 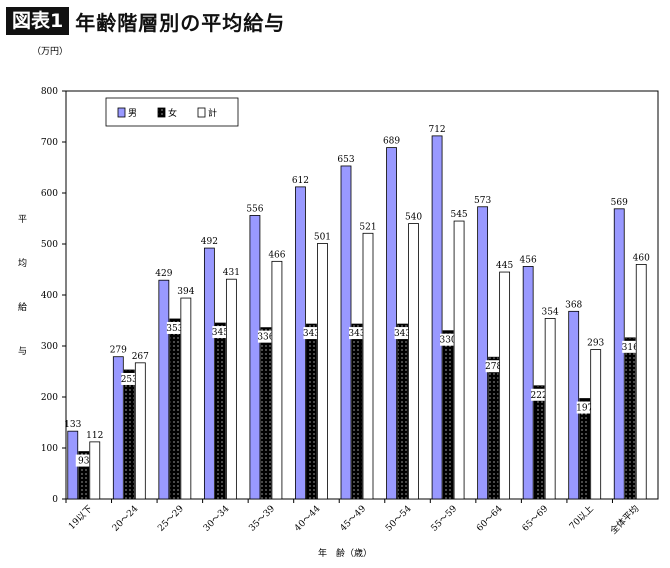 What do you see at coordinates (624, 520) in the screenshot?
I see `category-label: 全体平均` at bounding box center [624, 520].